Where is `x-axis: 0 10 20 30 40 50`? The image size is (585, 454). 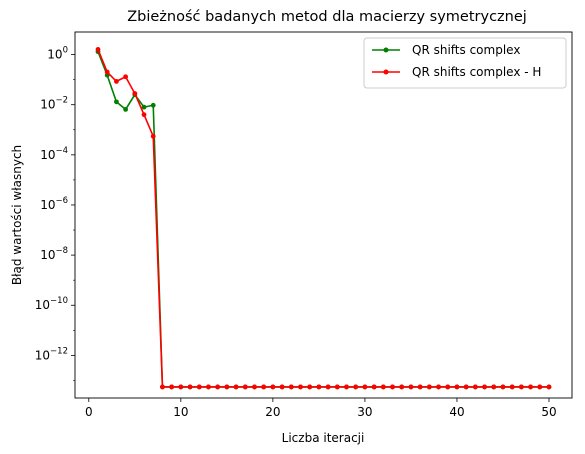
x-axis: 0 10 20 30 40 50 is located at coordinates (321, 408).